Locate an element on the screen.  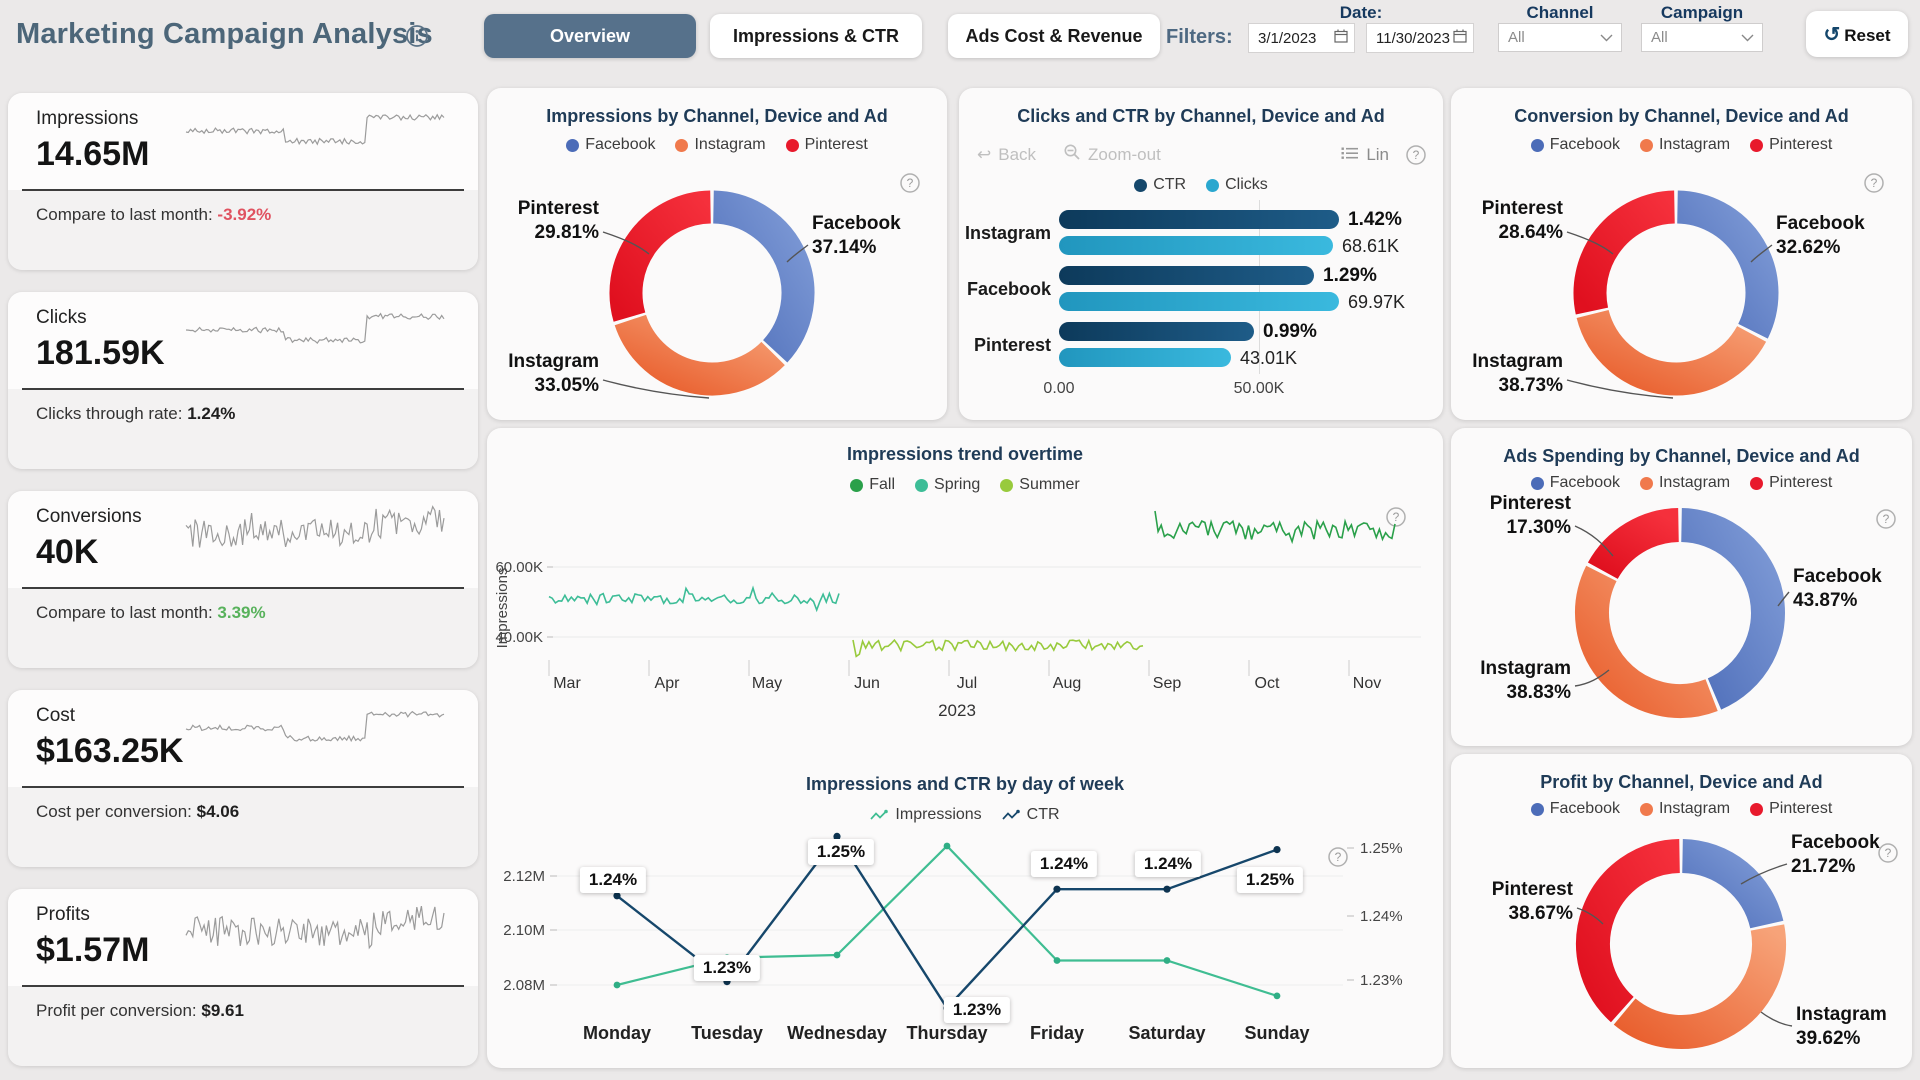
svg-text: 43.87% is located at coordinates (1825, 600).